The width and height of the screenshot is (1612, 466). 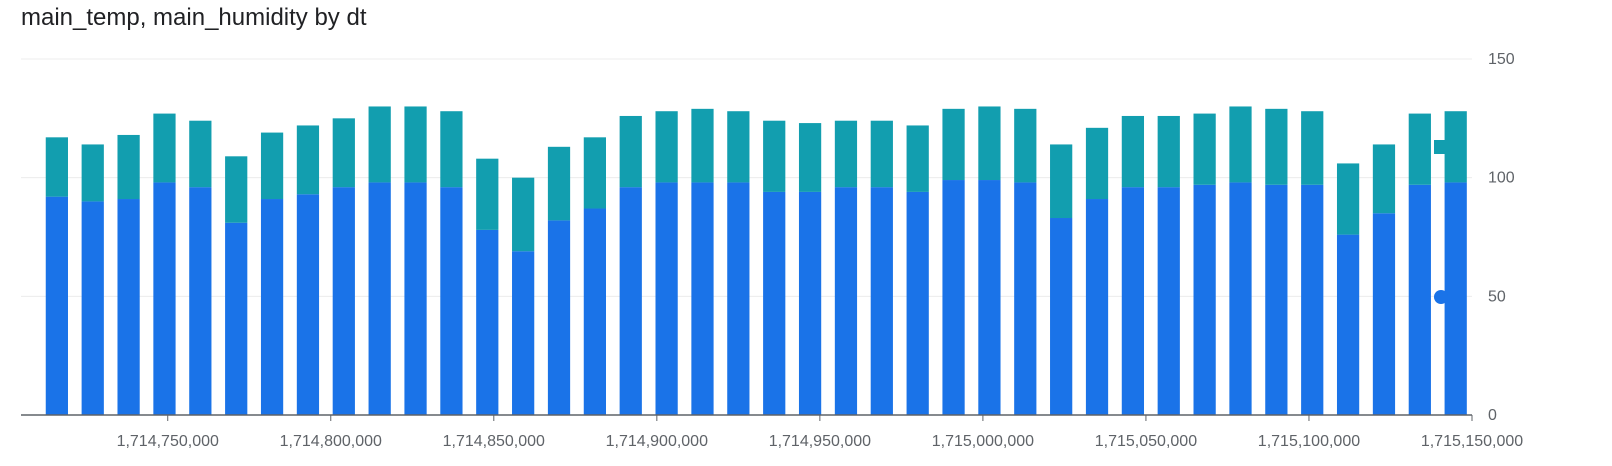 I want to click on y-tick-label: 0, so click(x=1492, y=415).